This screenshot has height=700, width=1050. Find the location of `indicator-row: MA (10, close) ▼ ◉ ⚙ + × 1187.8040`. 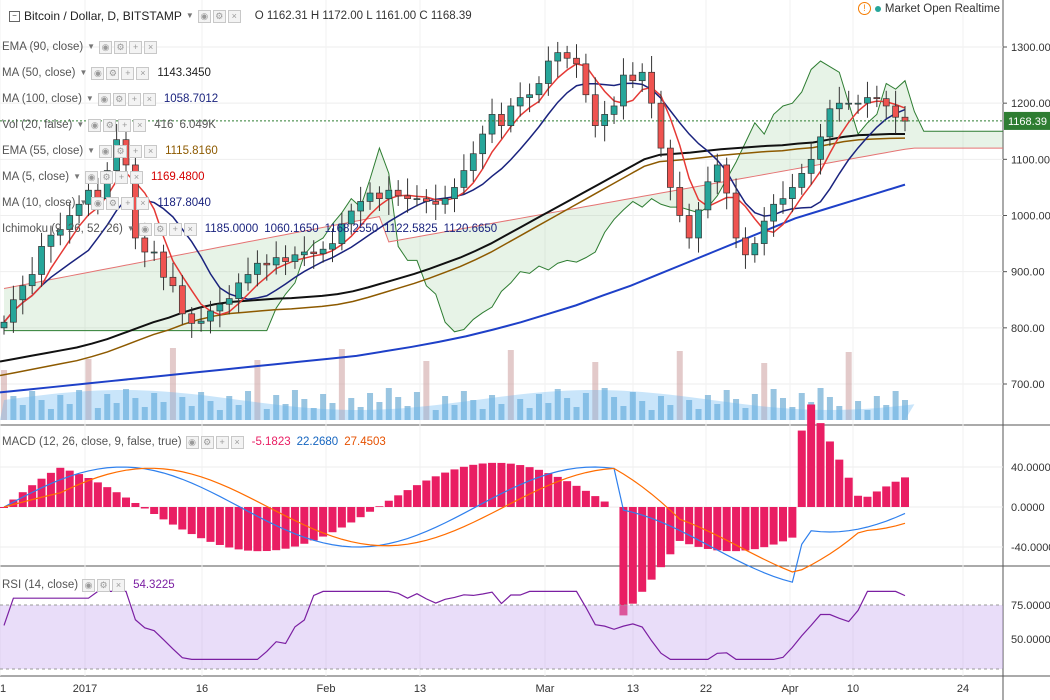

indicator-row: MA (10, close) ▼ ◉ ⚙ + × 1187.8040 is located at coordinates (109, 203).